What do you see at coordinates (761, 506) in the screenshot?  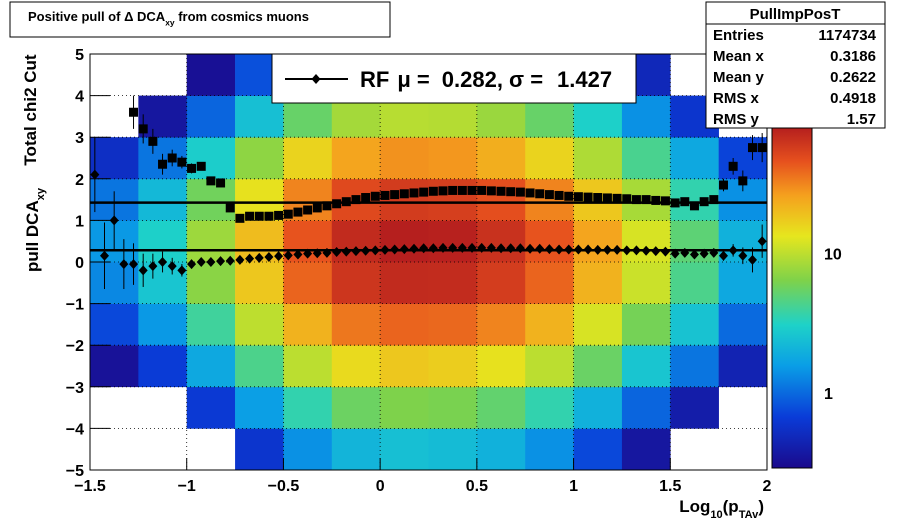 I see `text-part: )` at bounding box center [761, 506].